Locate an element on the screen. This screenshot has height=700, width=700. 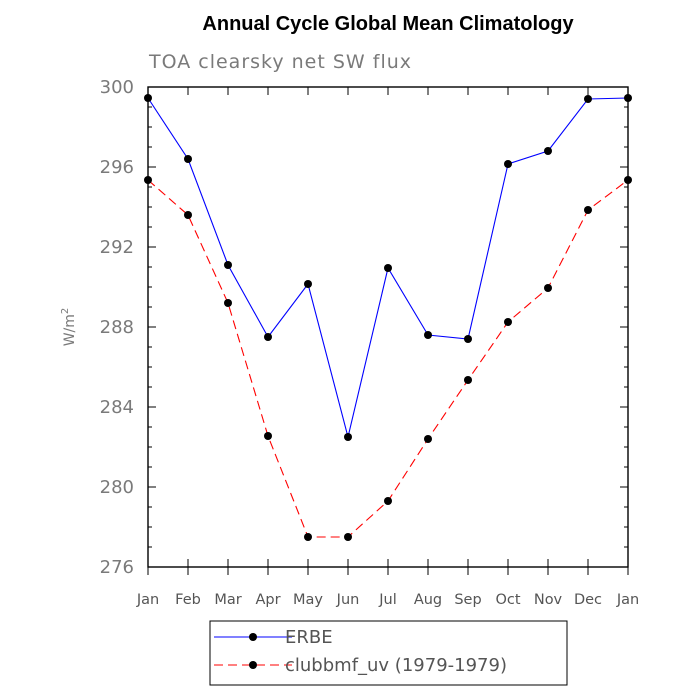
y-tick-label: 296 is located at coordinates (117, 167).